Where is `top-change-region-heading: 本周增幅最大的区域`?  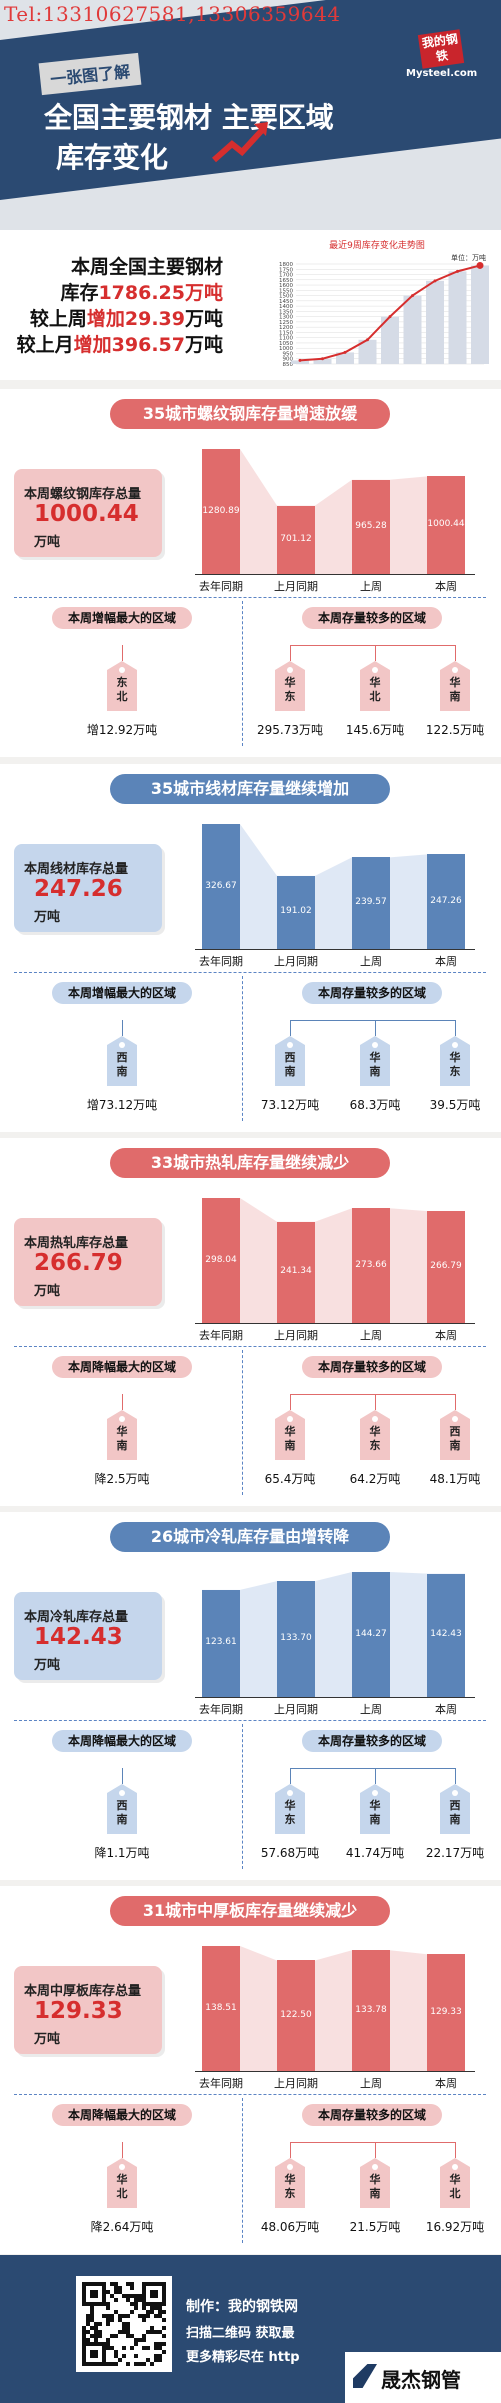 top-change-region-heading: 本周增幅最大的区域 is located at coordinates (122, 993).